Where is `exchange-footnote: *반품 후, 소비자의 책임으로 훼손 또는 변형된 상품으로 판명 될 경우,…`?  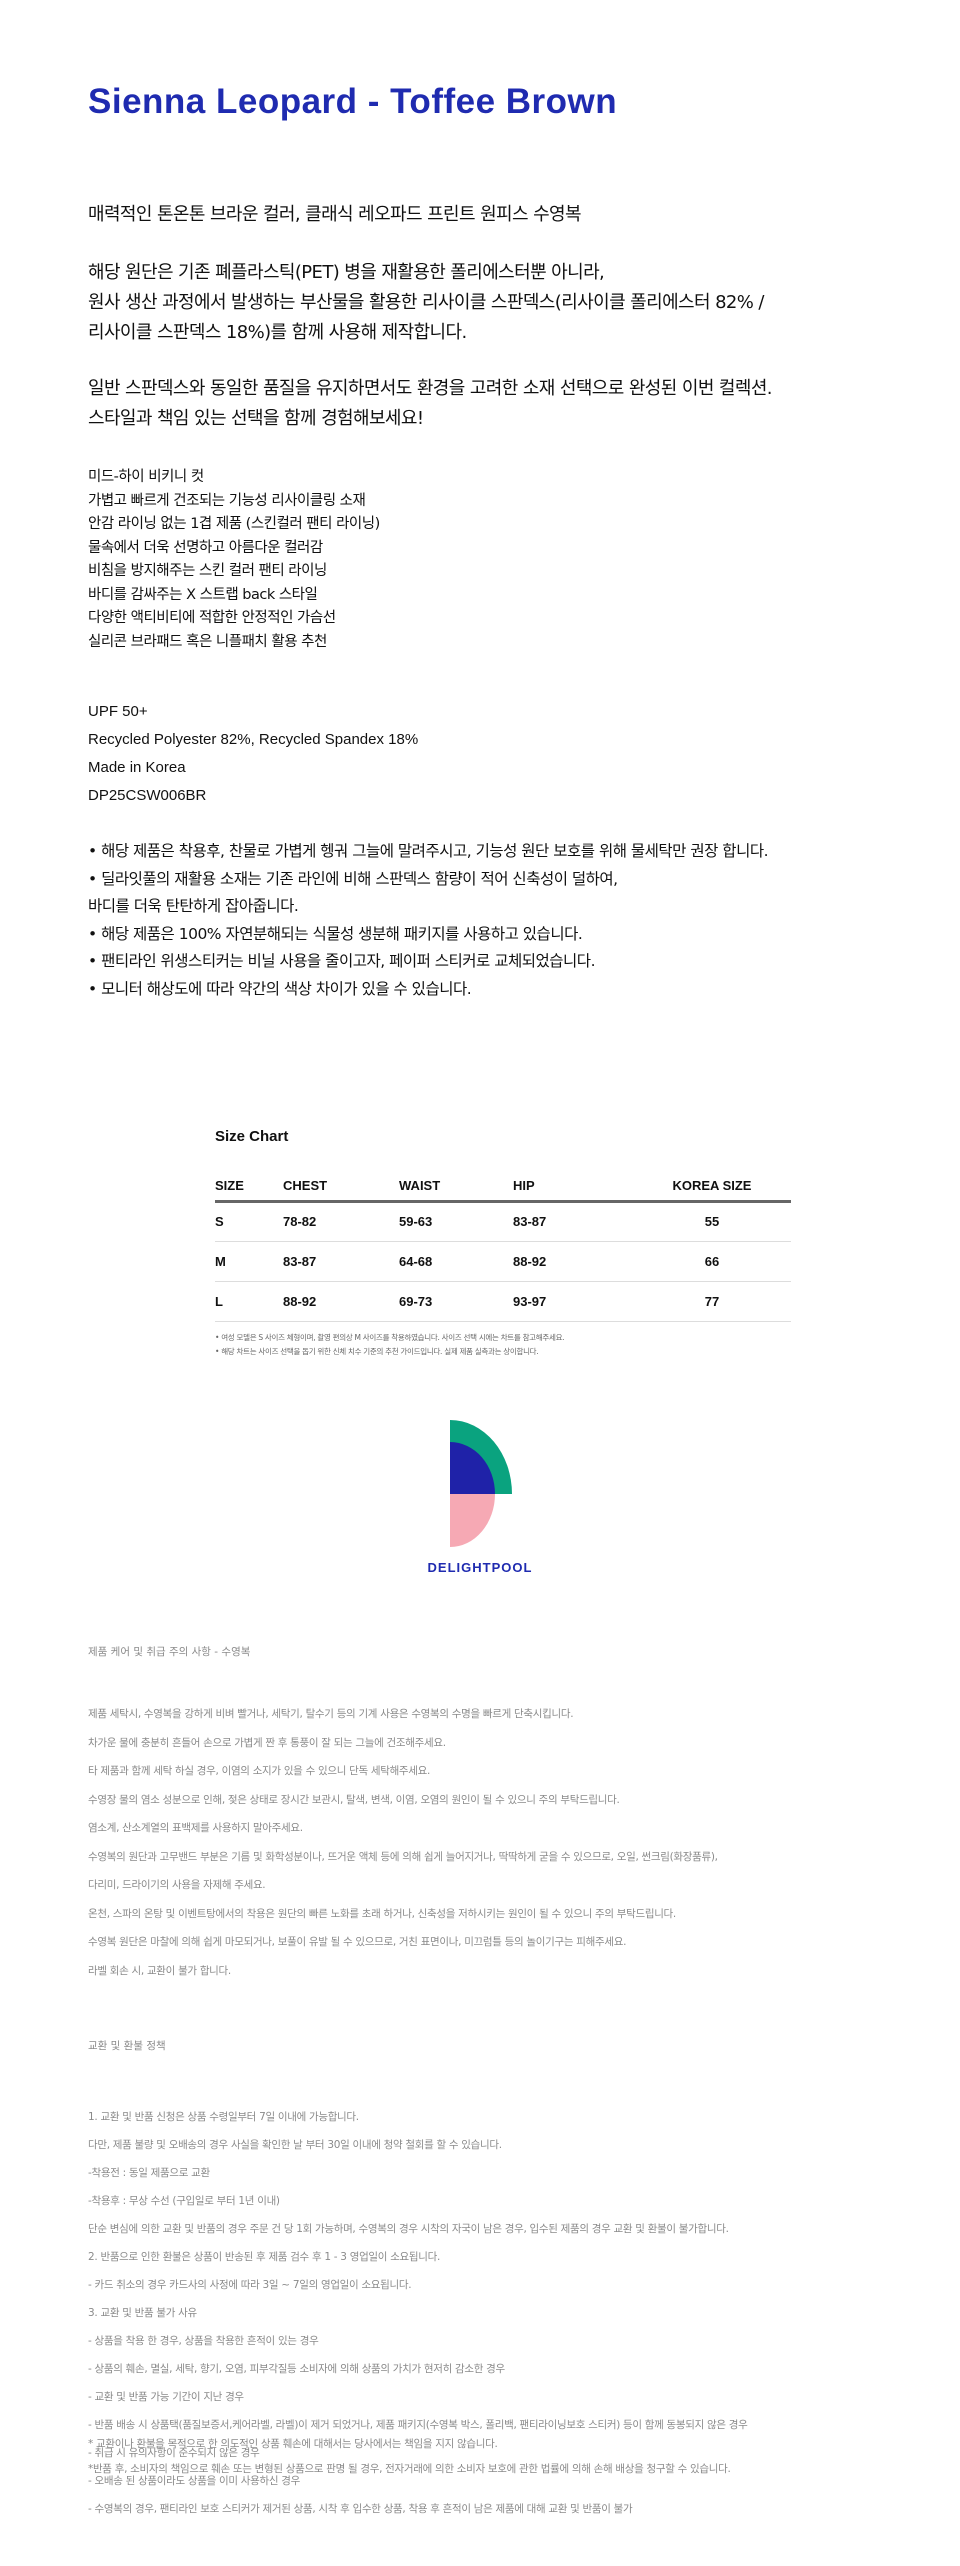
exchange-footnote: *반품 후, 소비자의 책임으로 훼손 또는 변형된 상품으로 판명 될 경우,… is located at coordinates (409, 2469).